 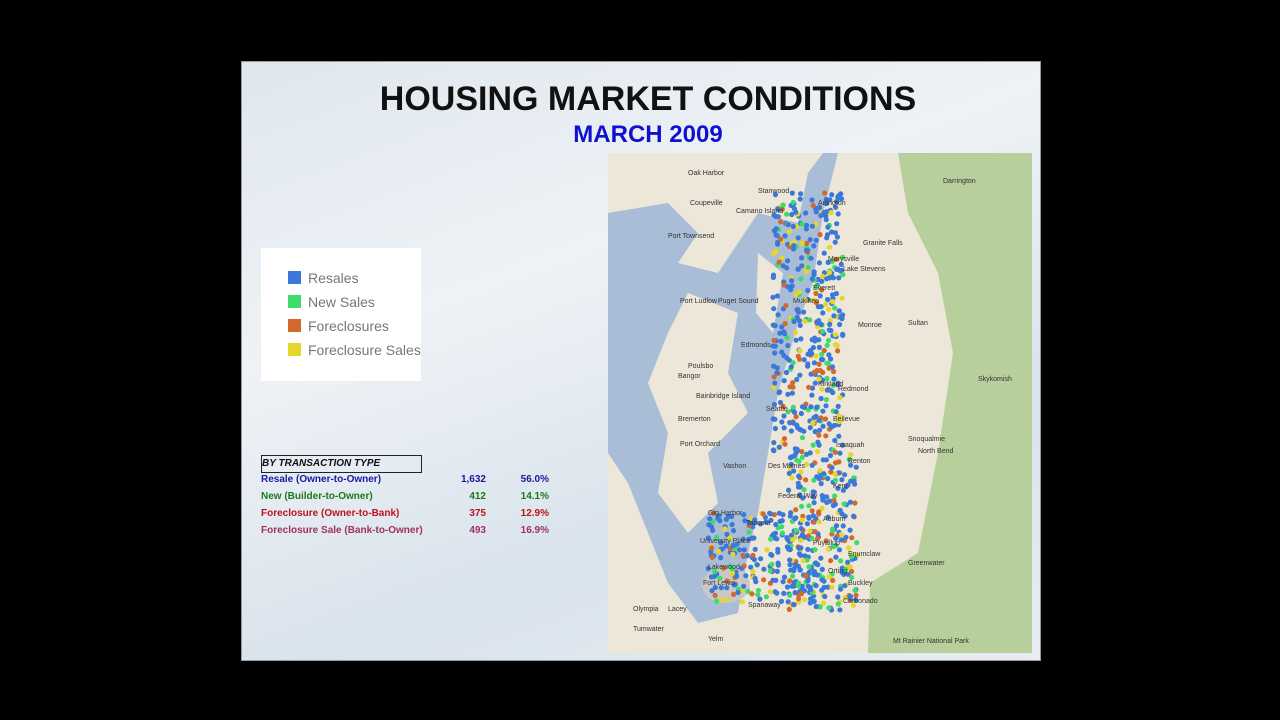 I want to click on table-row: Foreclosure Sale (Bank-to-Owner) 493 16.9%, so click(x=406, y=532).